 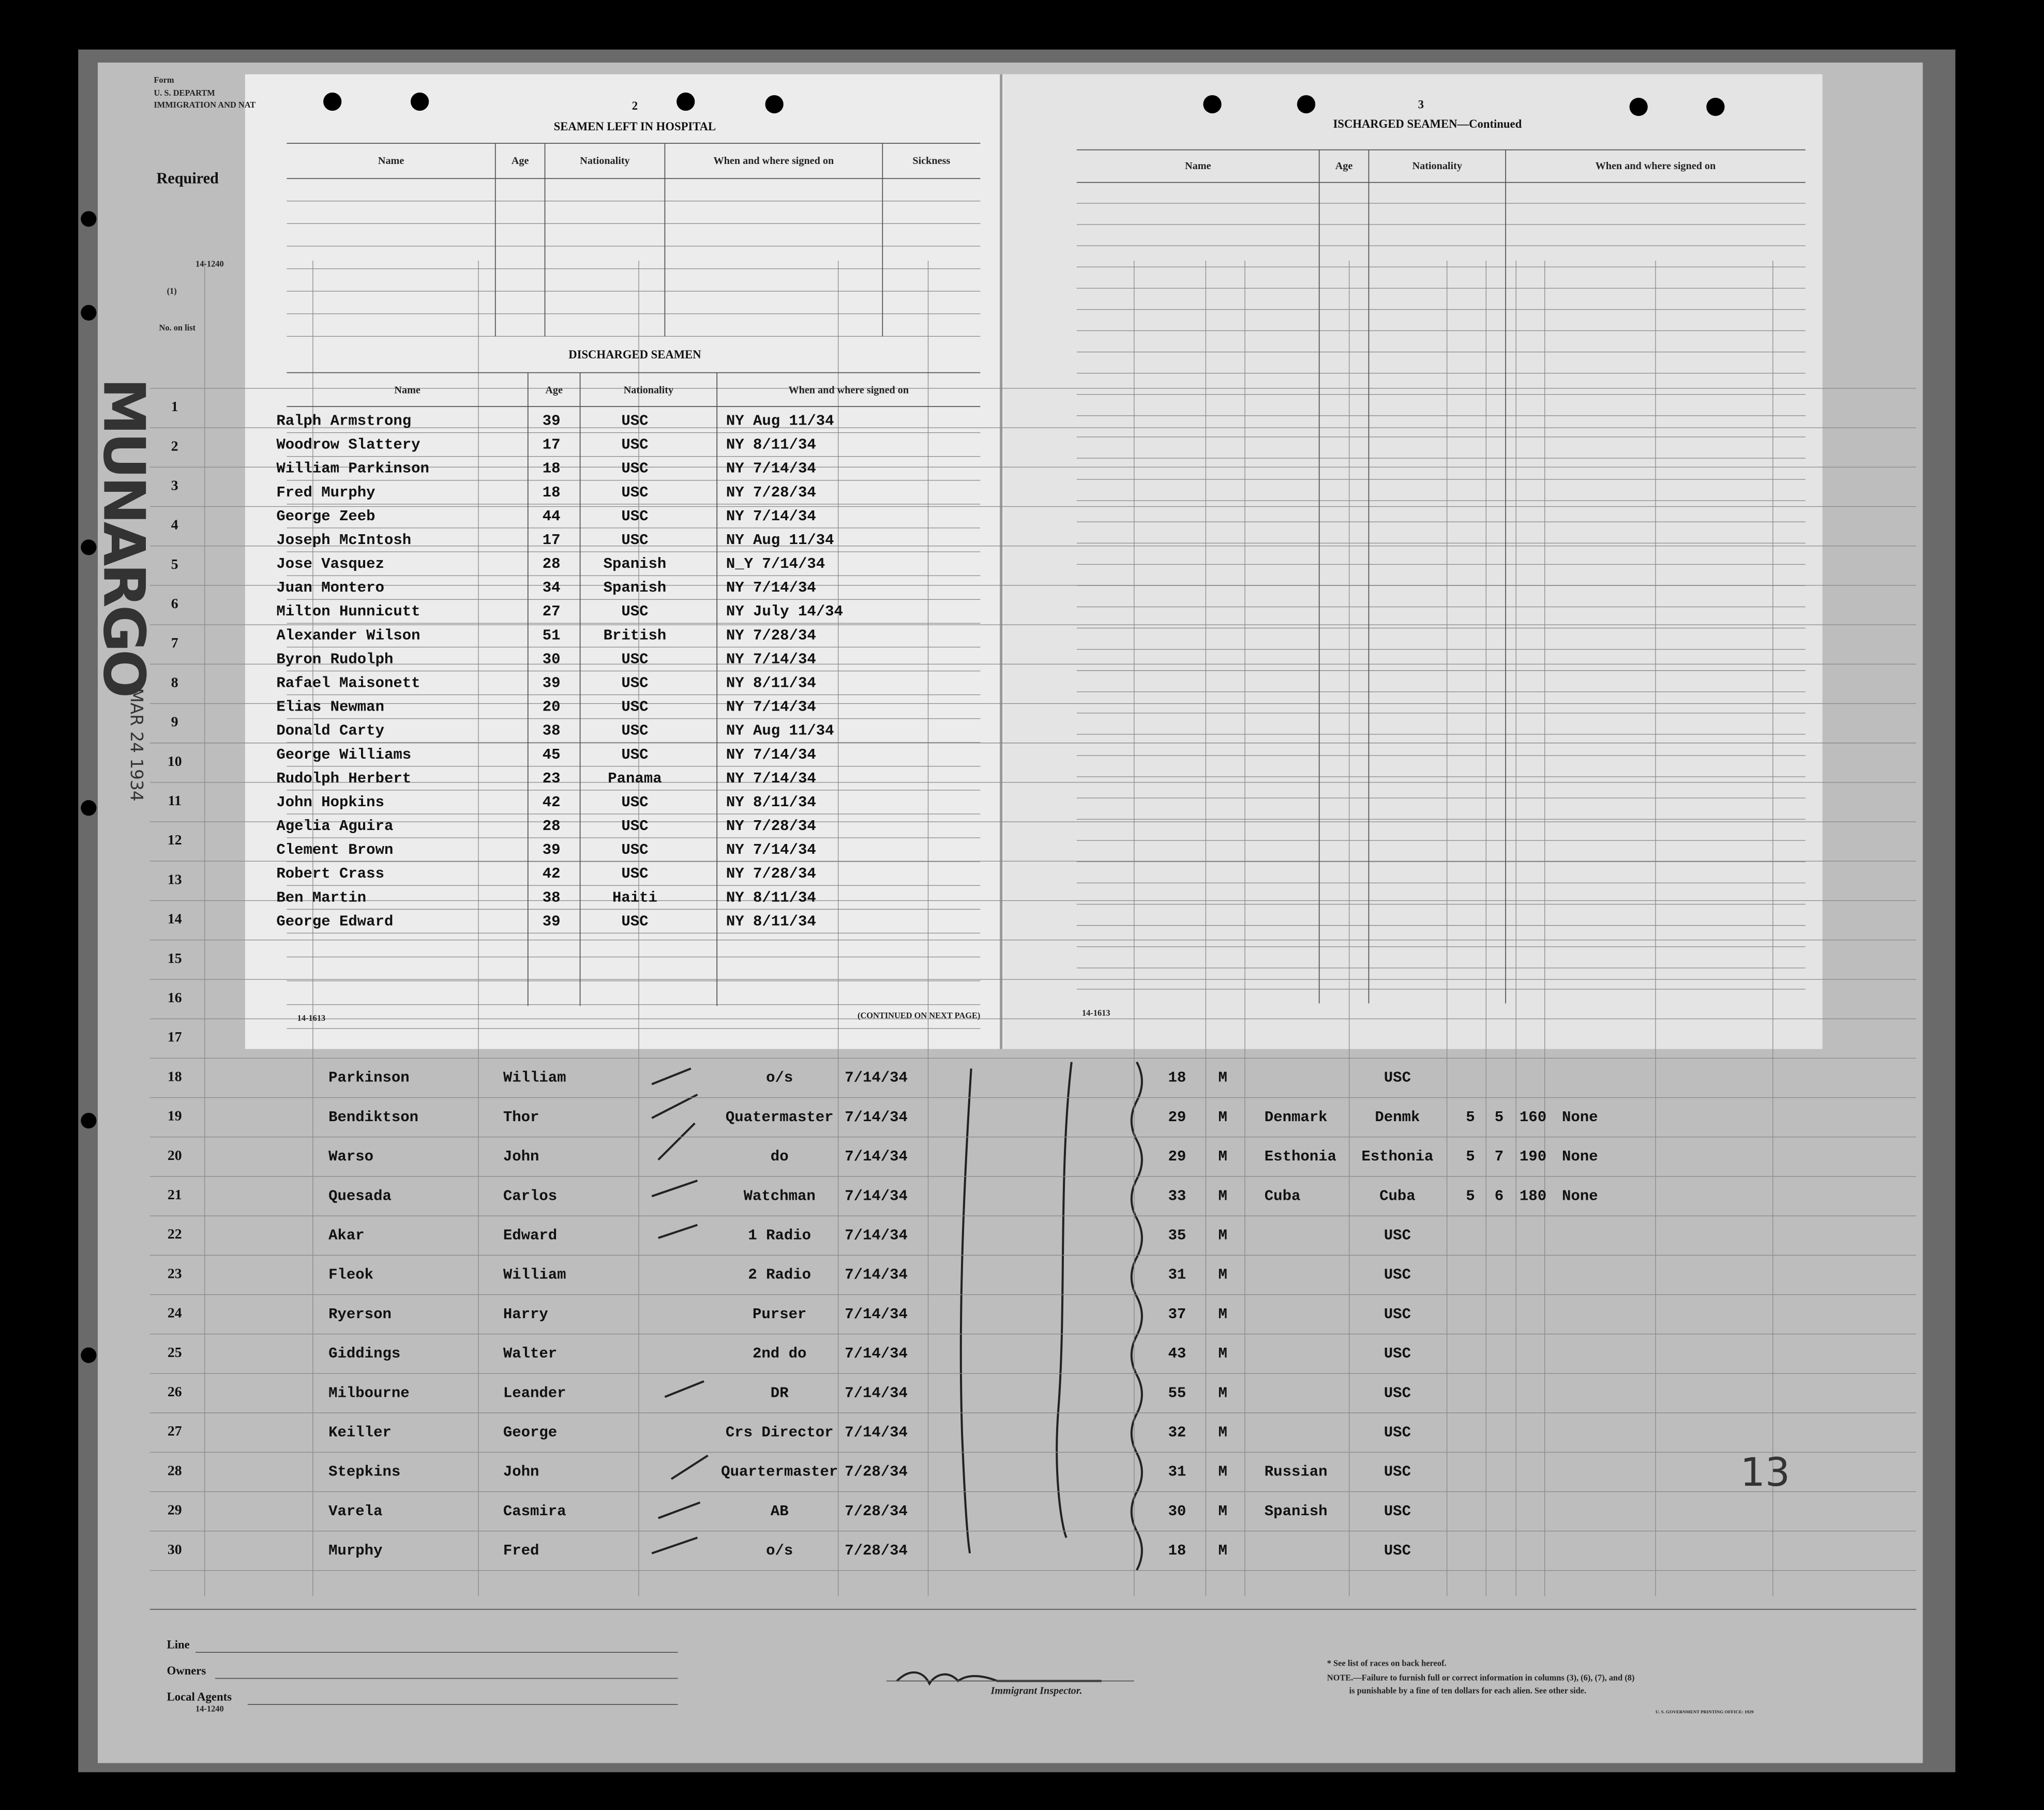 What do you see at coordinates (635, 635) in the screenshot?
I see `seaman-nationality: British` at bounding box center [635, 635].